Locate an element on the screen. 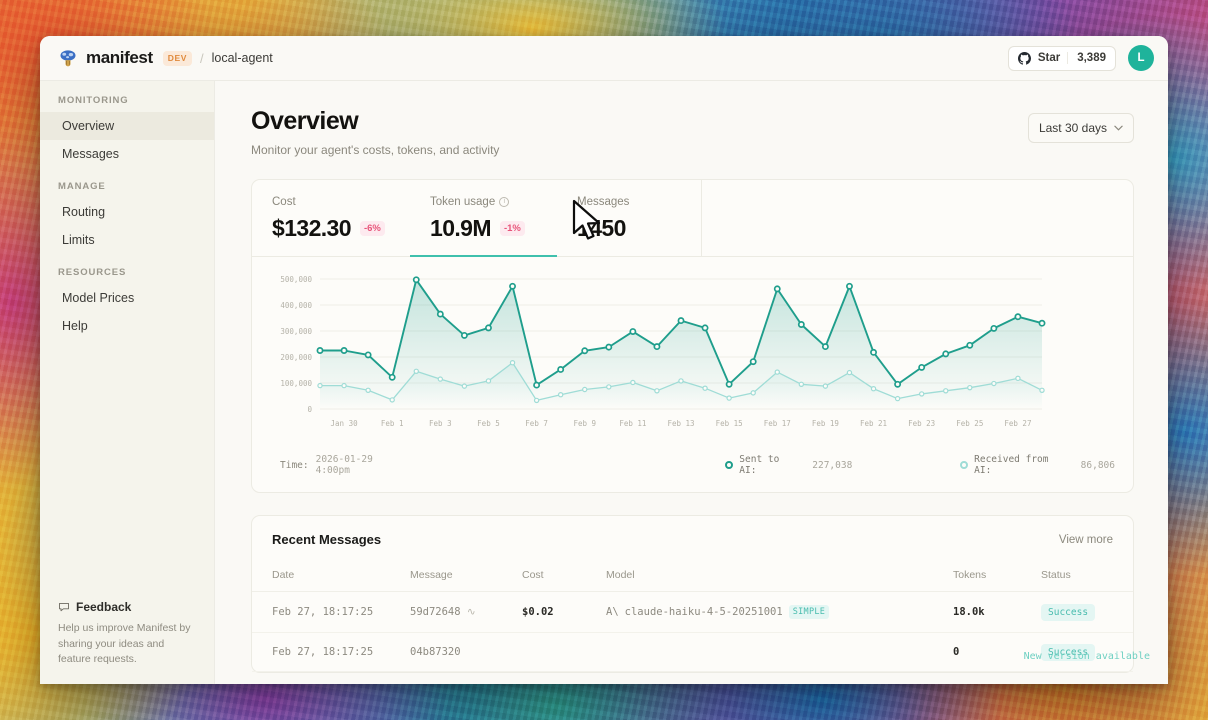  stat-delta-badge: -6% is located at coordinates (372, 228).